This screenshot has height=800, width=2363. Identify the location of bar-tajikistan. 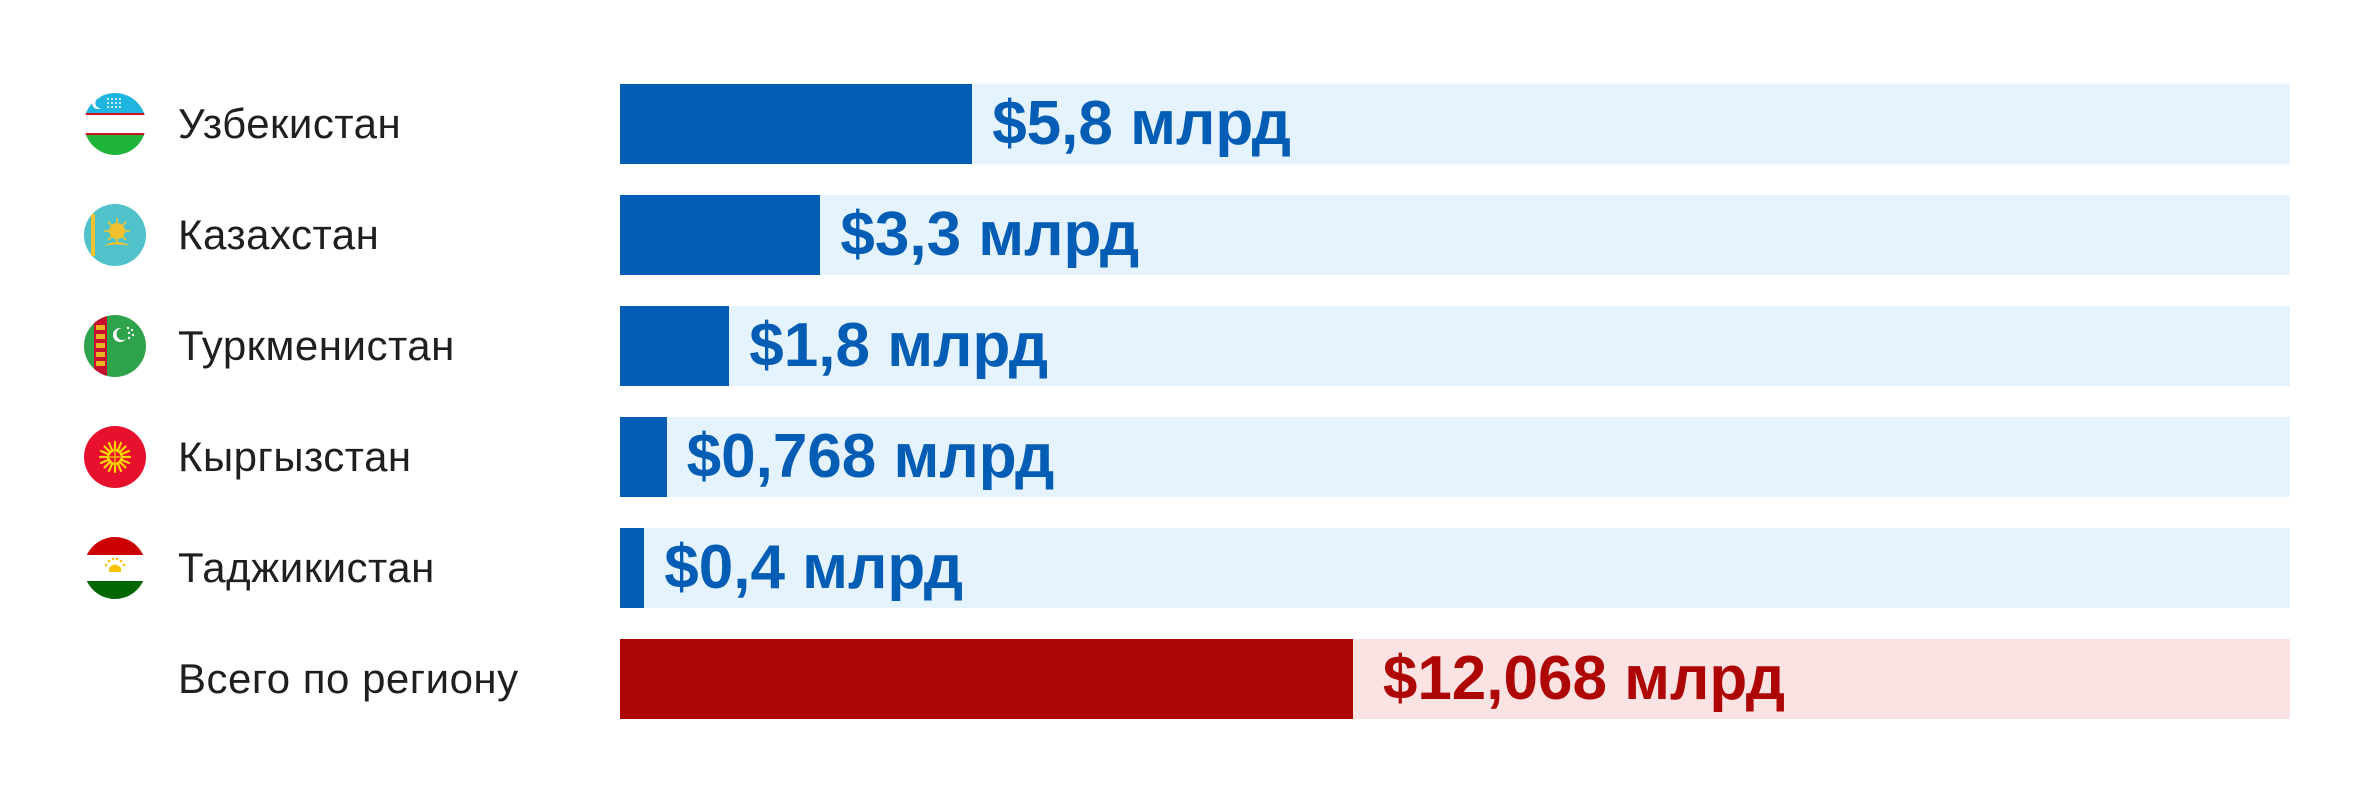
(632, 568).